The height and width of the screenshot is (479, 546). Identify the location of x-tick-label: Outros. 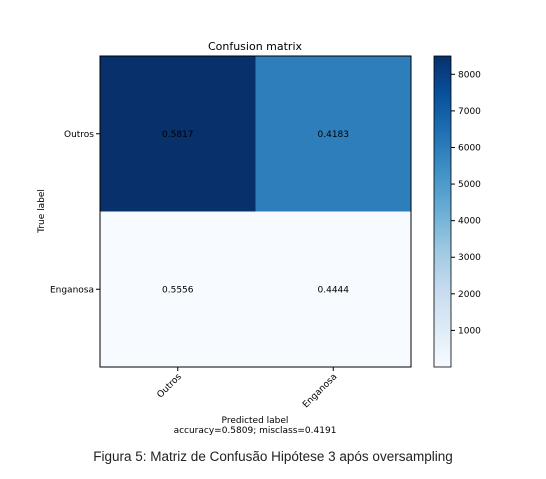
(170, 386).